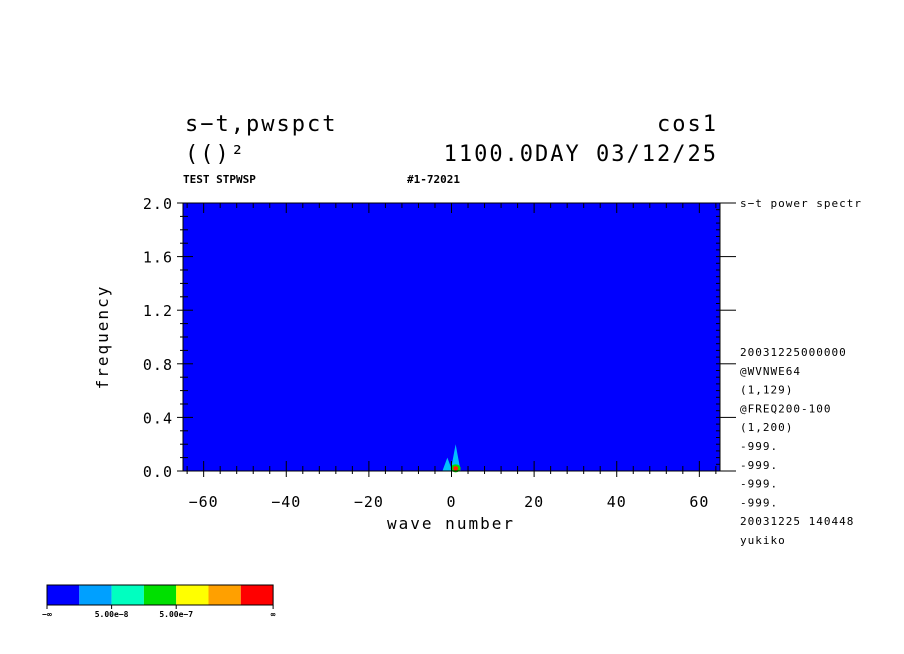 This screenshot has width=904, height=654. I want to click on colorbar-label: 5.00e−7, so click(176, 614).